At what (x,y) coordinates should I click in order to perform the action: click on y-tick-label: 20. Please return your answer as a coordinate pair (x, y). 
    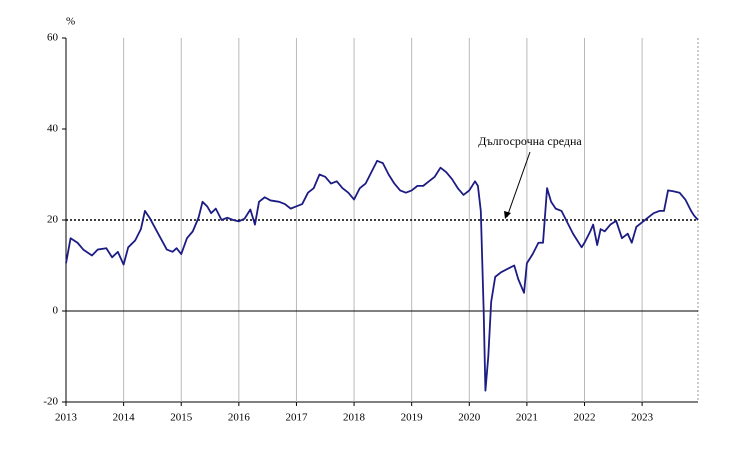
    Looking at the image, I should click on (53, 220).